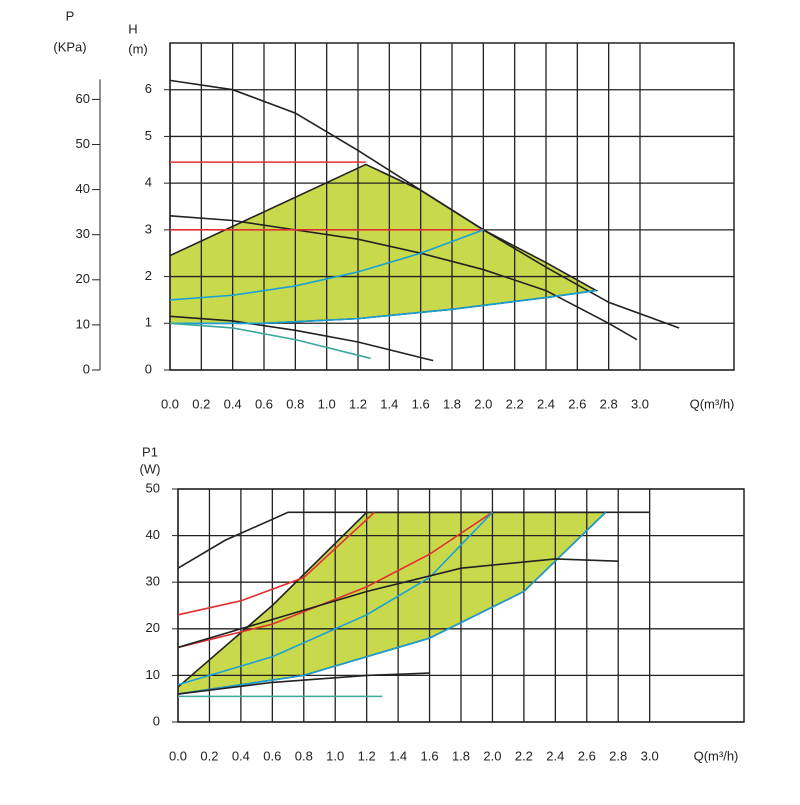  I want to click on axis-label: P, so click(70, 15).